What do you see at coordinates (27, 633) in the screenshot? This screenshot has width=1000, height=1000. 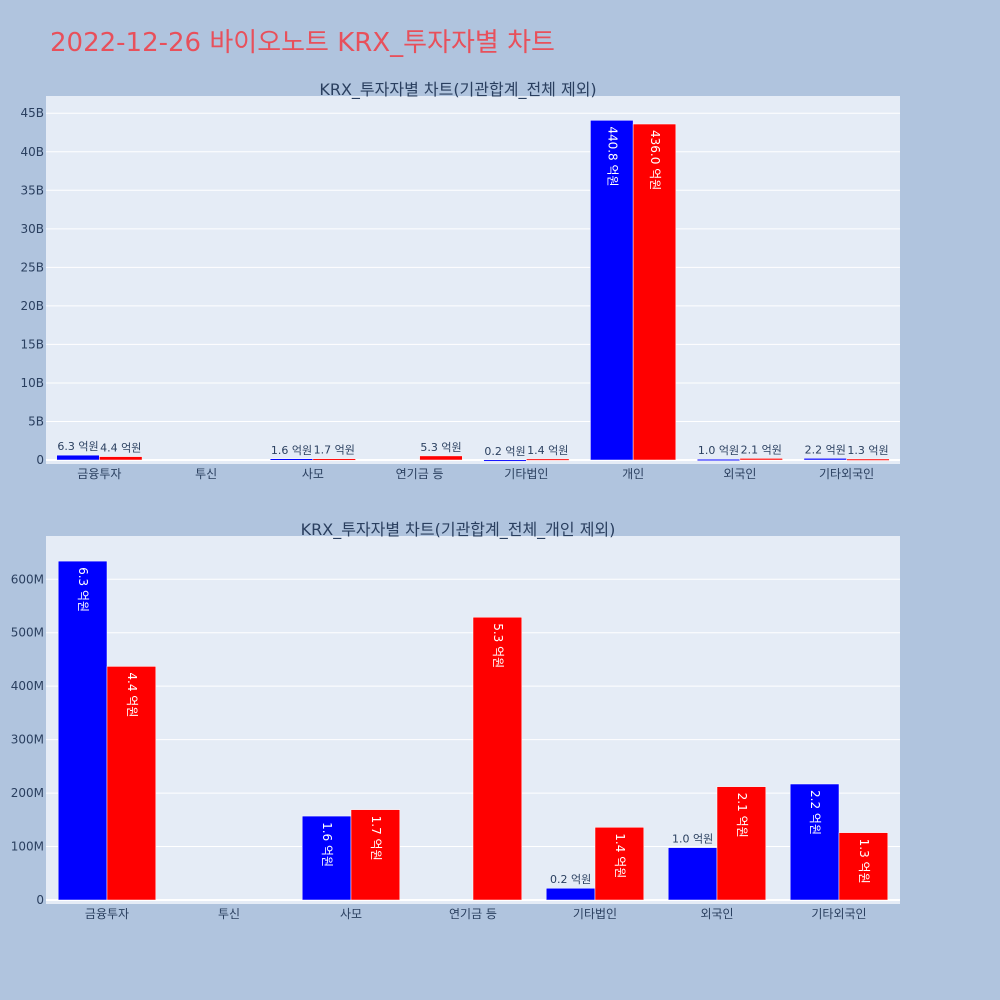 I see `y-tick-label: 500M` at bounding box center [27, 633].